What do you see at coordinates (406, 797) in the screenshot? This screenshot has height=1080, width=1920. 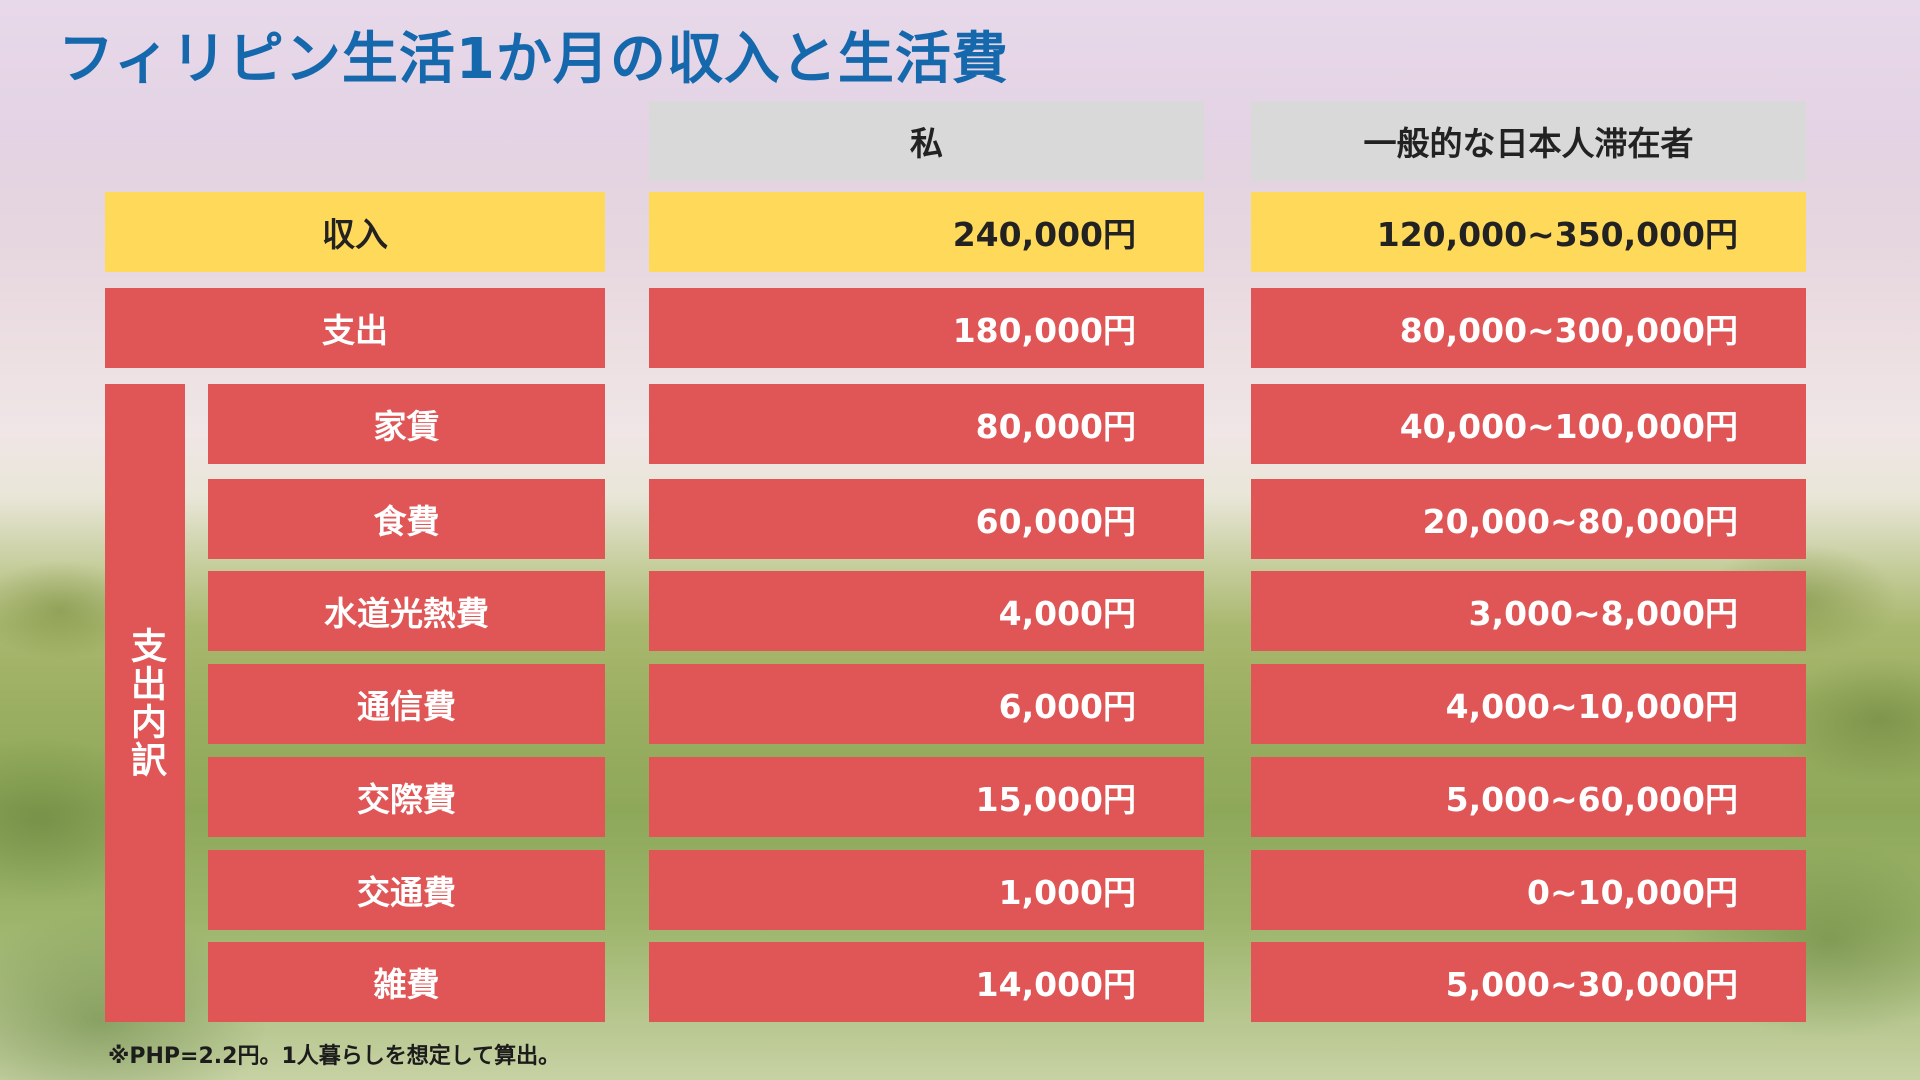 I see `row-label: 交際費` at bounding box center [406, 797].